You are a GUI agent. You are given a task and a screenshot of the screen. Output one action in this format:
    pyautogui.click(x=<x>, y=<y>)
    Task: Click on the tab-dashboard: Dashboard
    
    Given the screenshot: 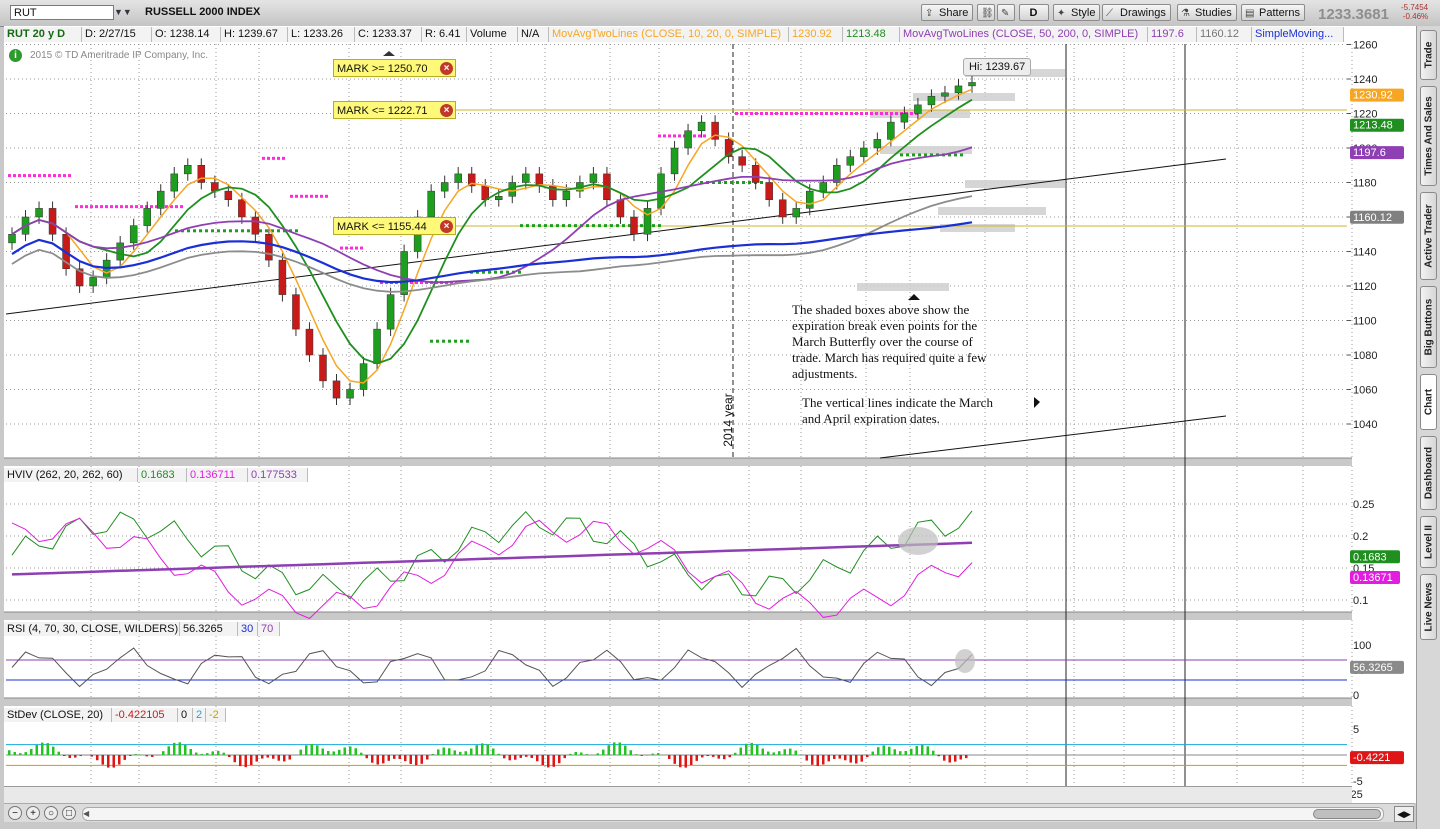 What is the action you would take?
    pyautogui.click(x=1428, y=473)
    